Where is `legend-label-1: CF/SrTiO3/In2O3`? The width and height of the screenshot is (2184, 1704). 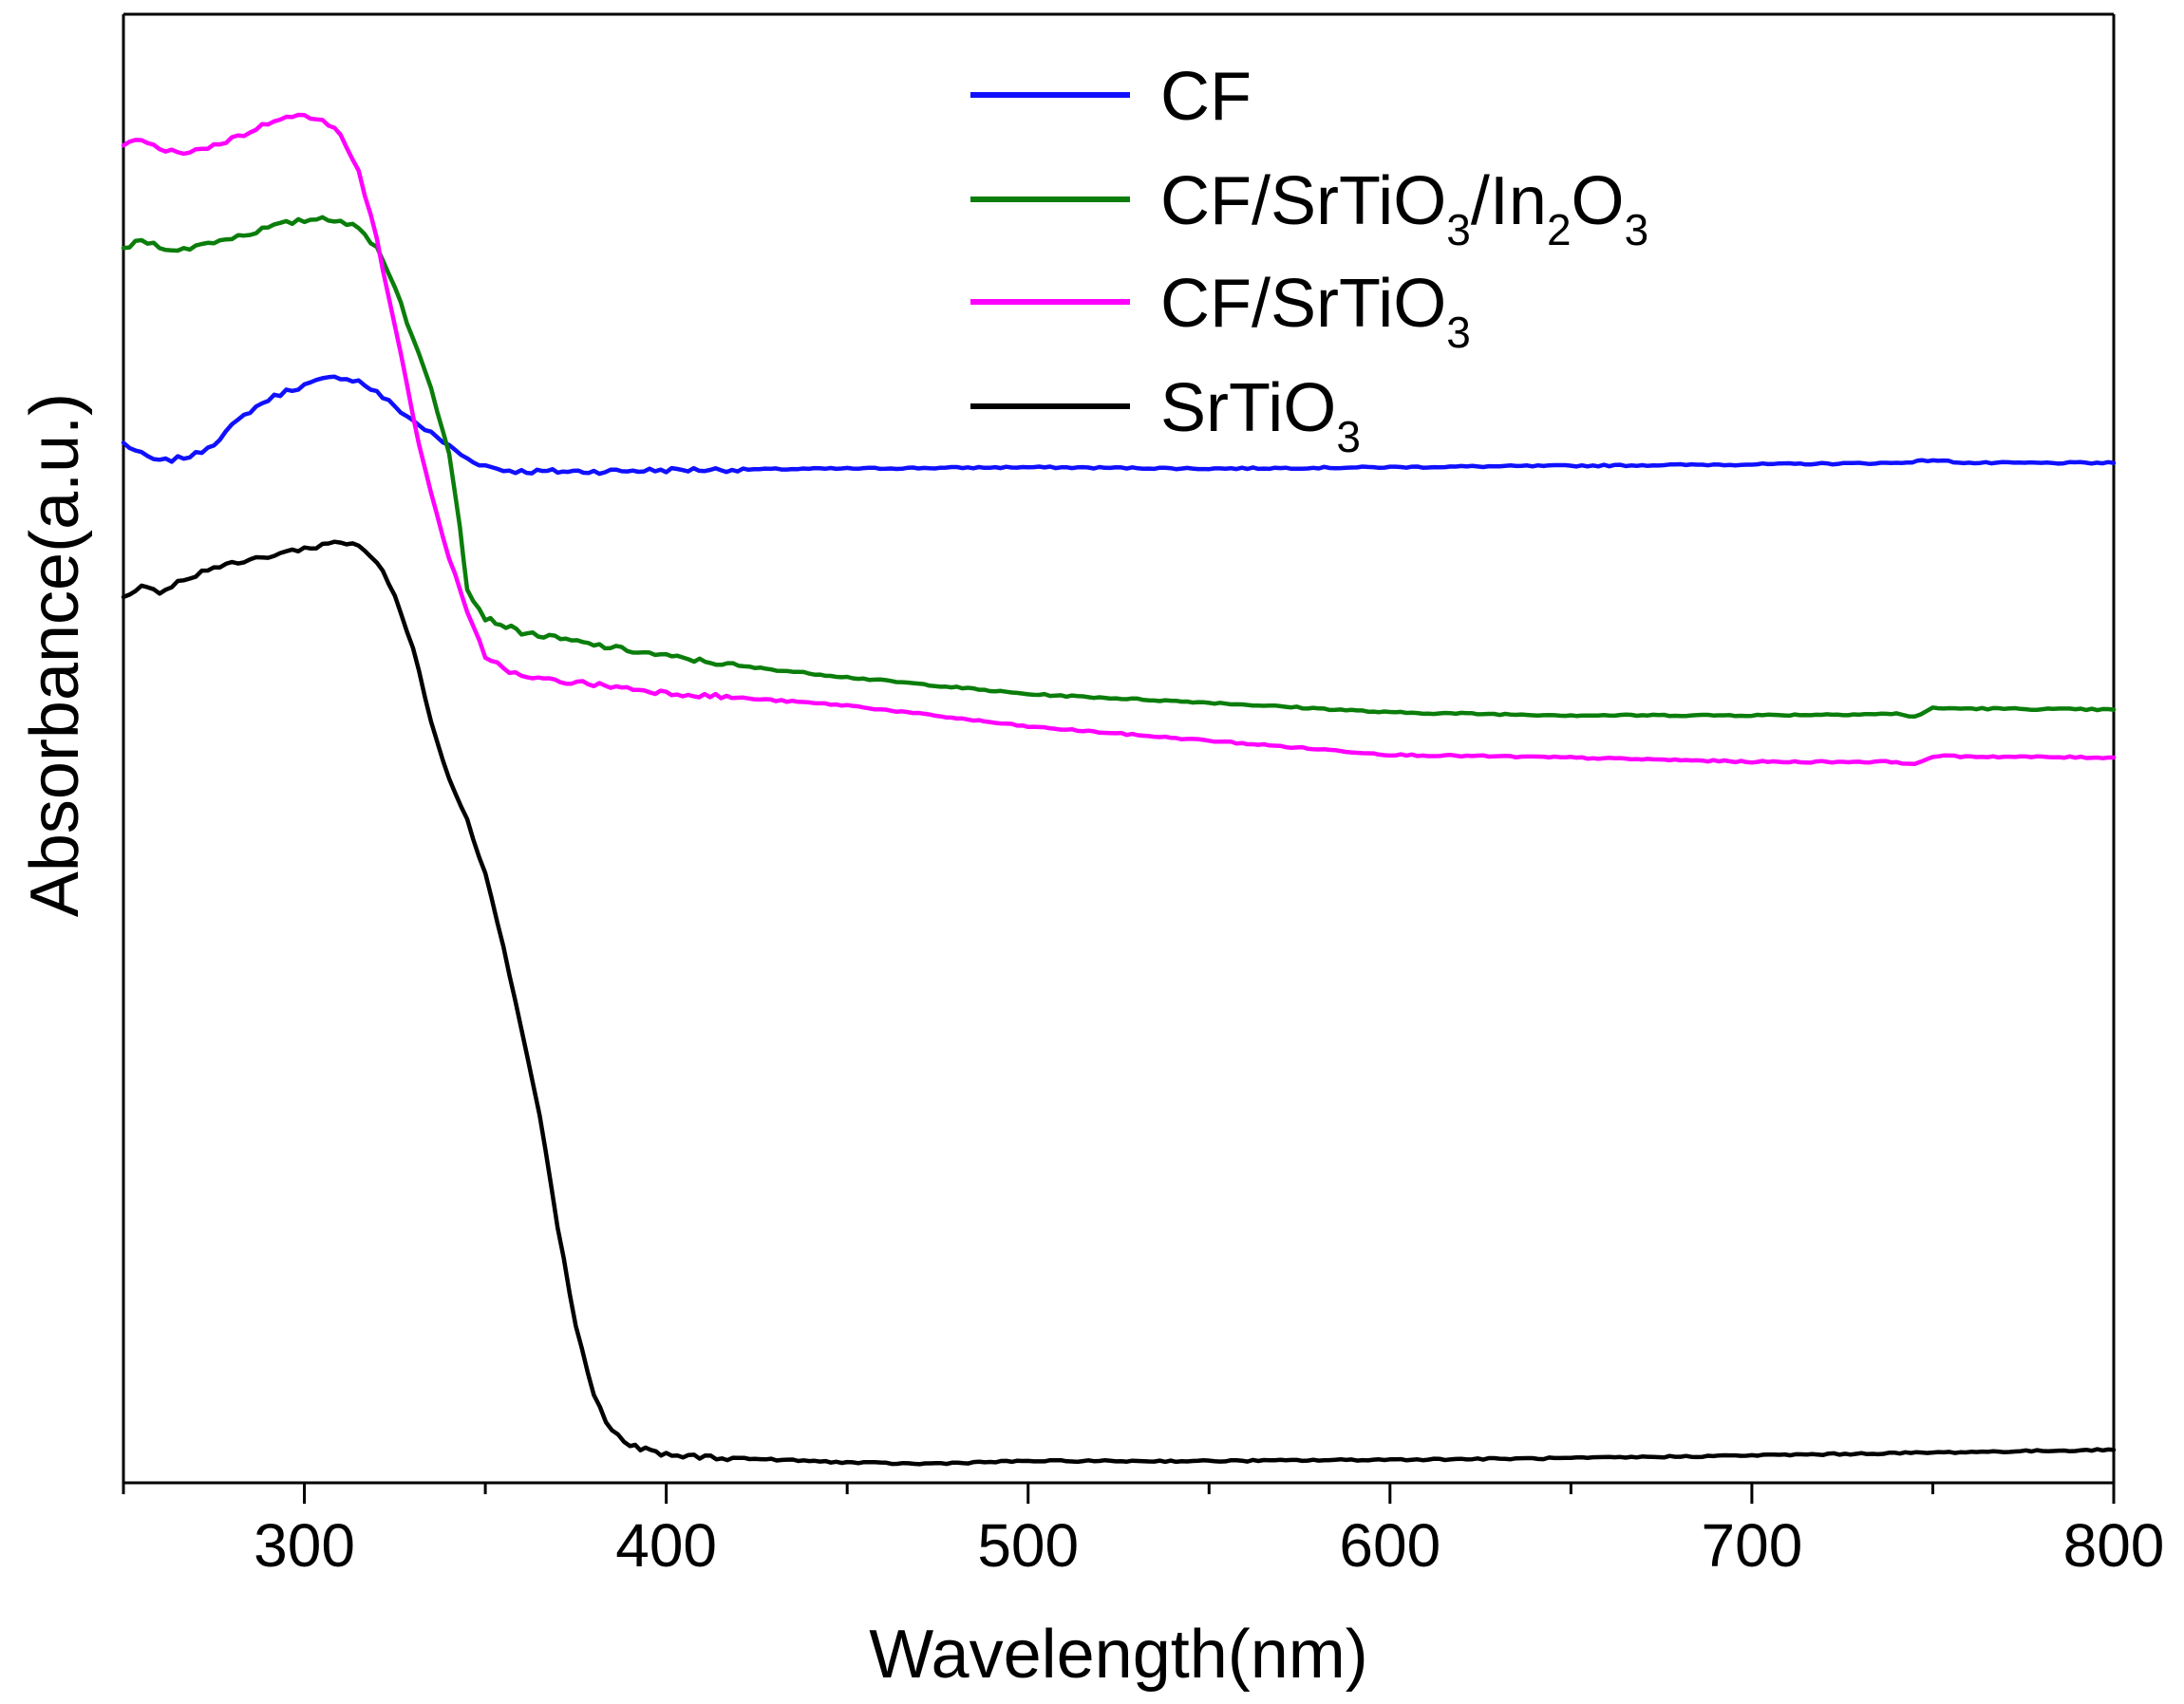 legend-label-1: CF/SrTiO3/In2O3 is located at coordinates (1404, 208).